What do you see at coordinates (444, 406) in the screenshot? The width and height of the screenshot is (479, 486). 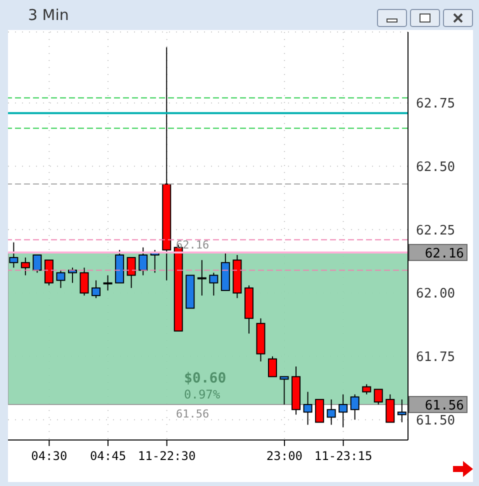 I see `text: 61.56` at bounding box center [444, 406].